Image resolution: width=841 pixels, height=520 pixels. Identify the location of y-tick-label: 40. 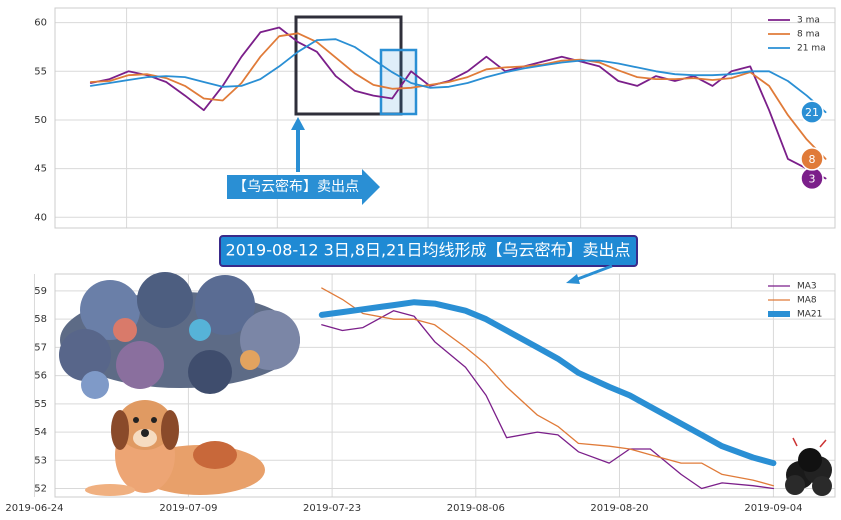
(40, 217).